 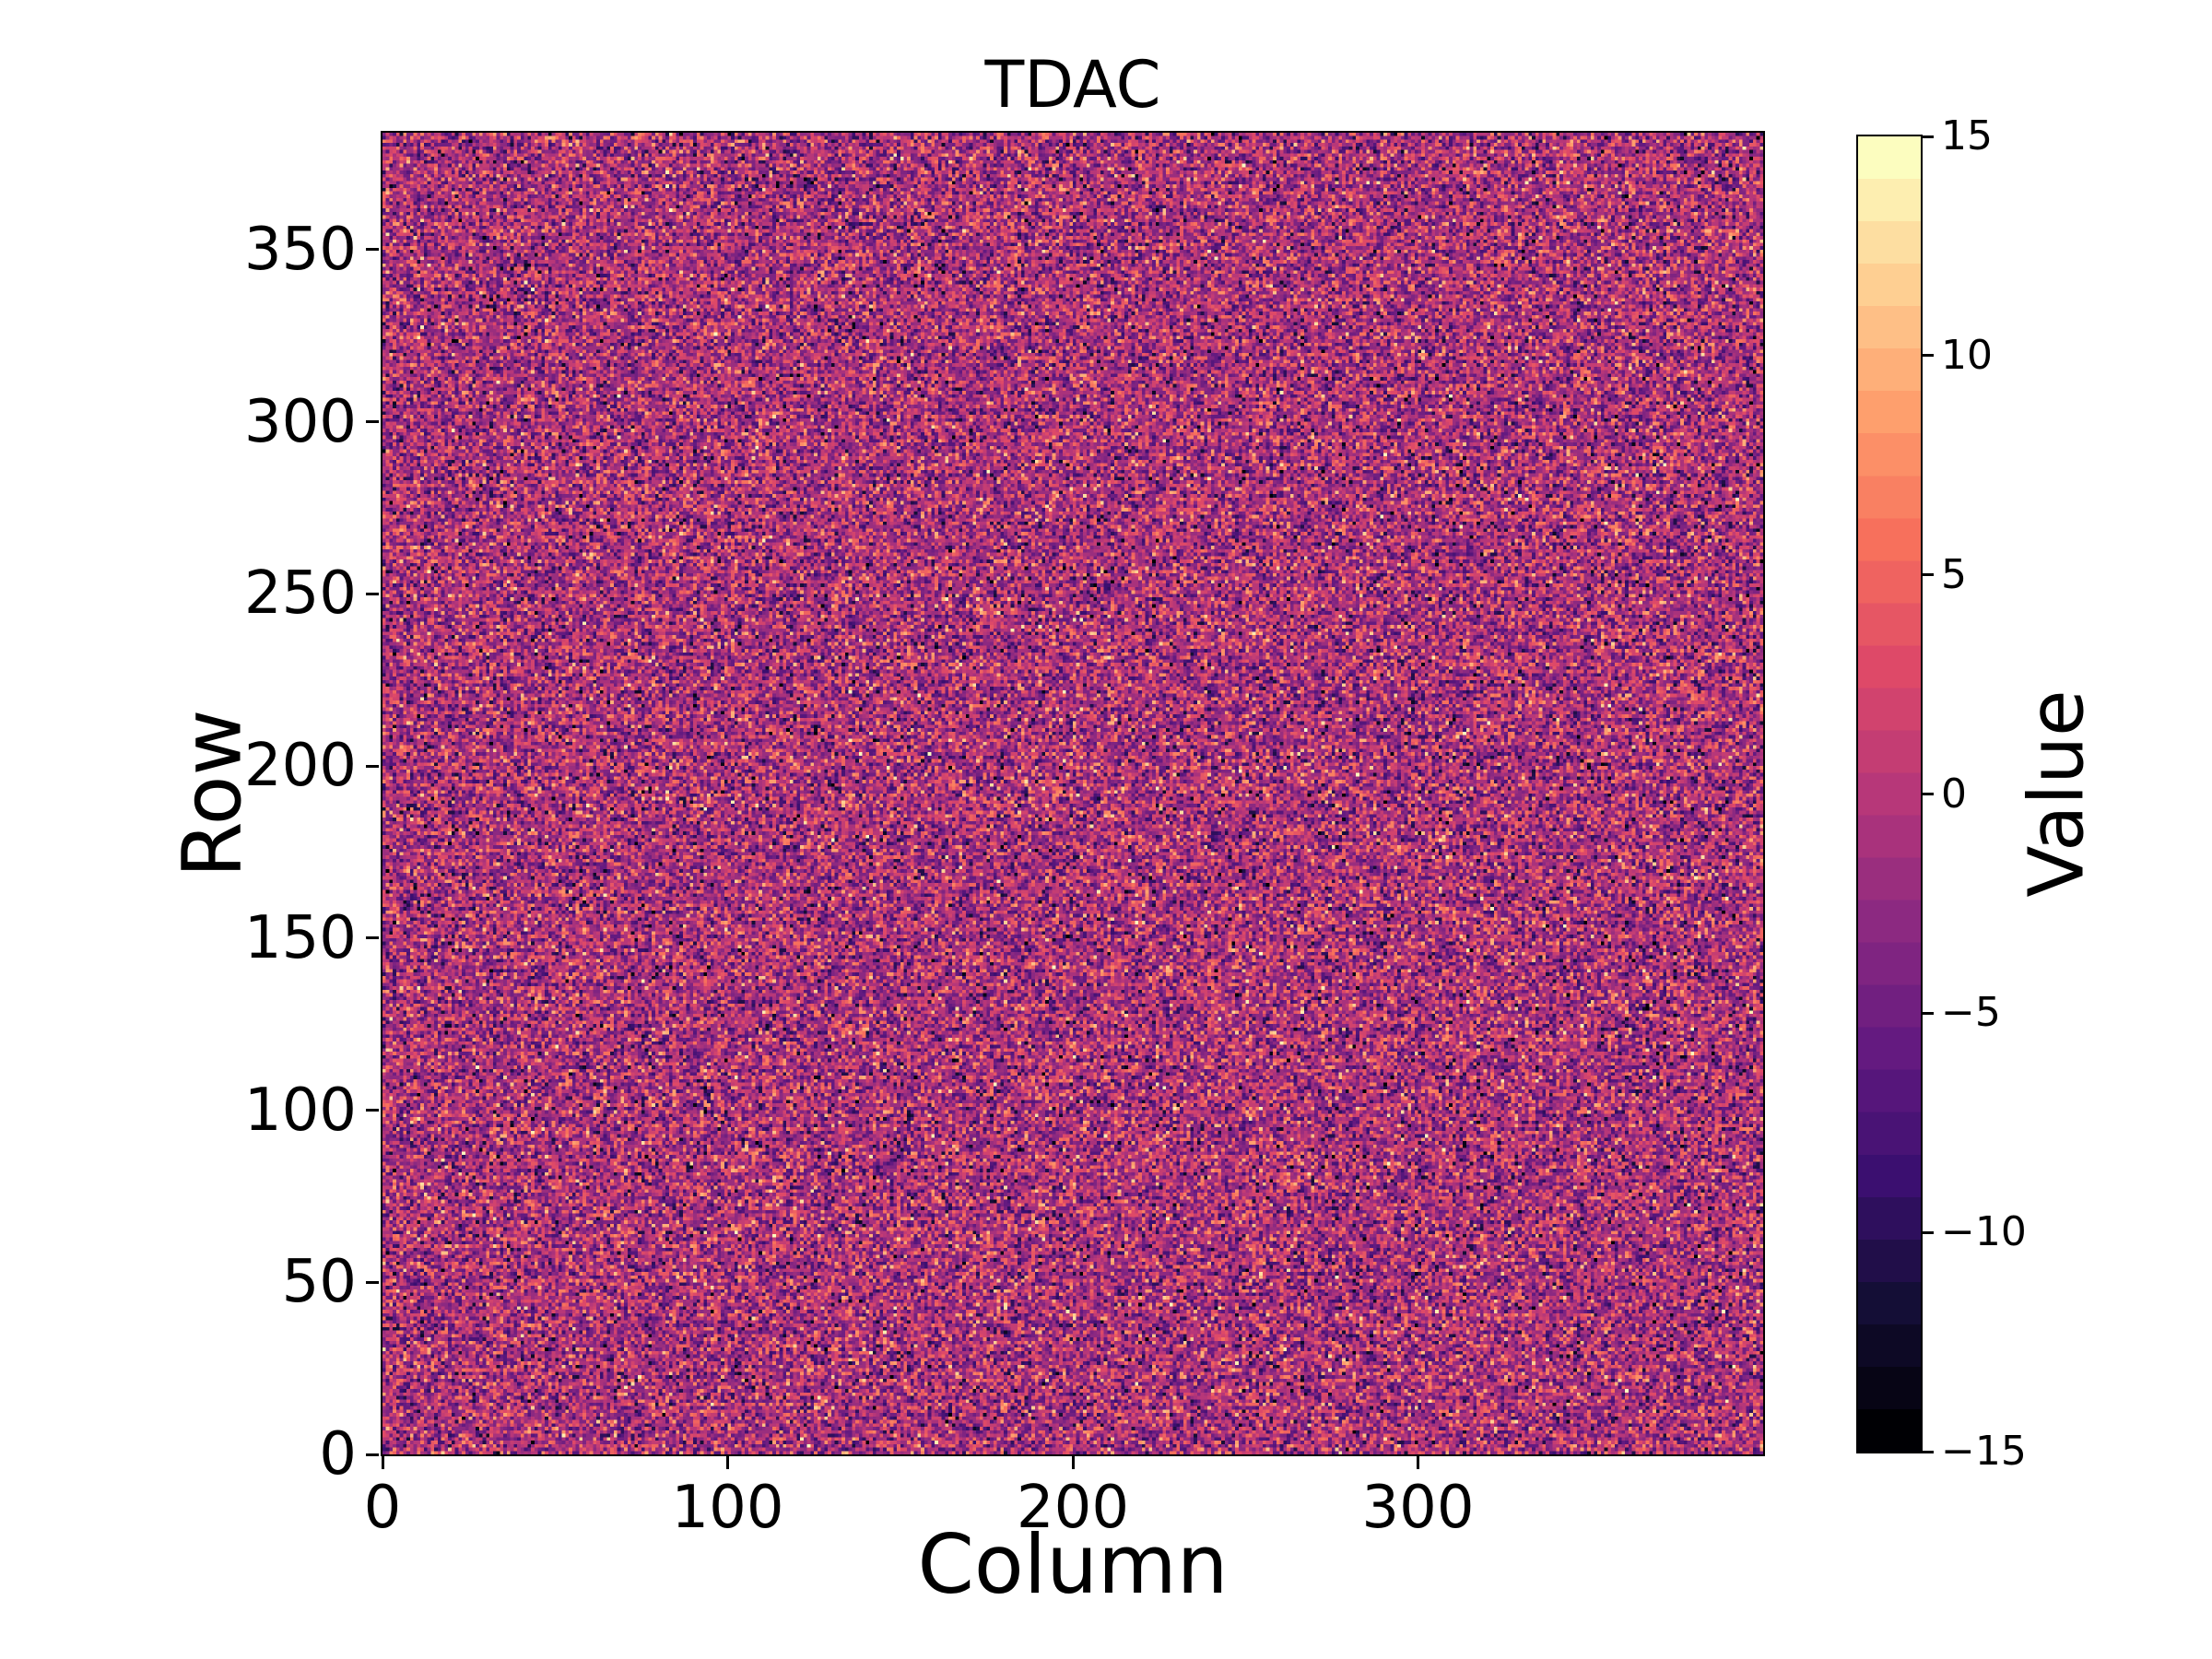 I want to click on y-tick-label: 100, so click(x=300, y=1110).